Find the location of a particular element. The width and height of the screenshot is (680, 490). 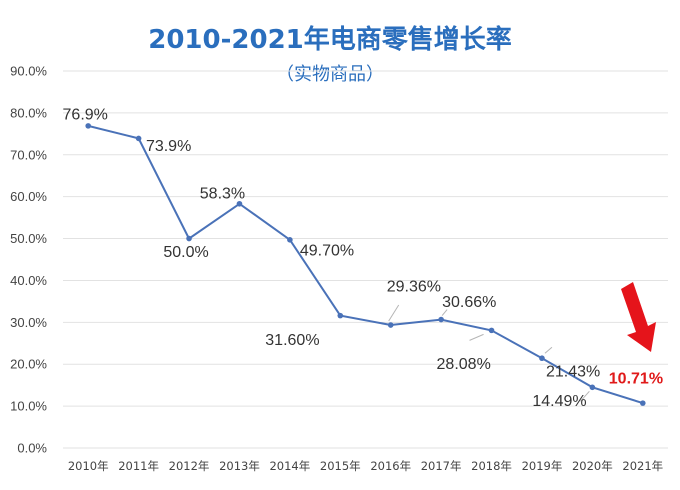

y-tick-label: 0.0% is located at coordinates (32, 448).